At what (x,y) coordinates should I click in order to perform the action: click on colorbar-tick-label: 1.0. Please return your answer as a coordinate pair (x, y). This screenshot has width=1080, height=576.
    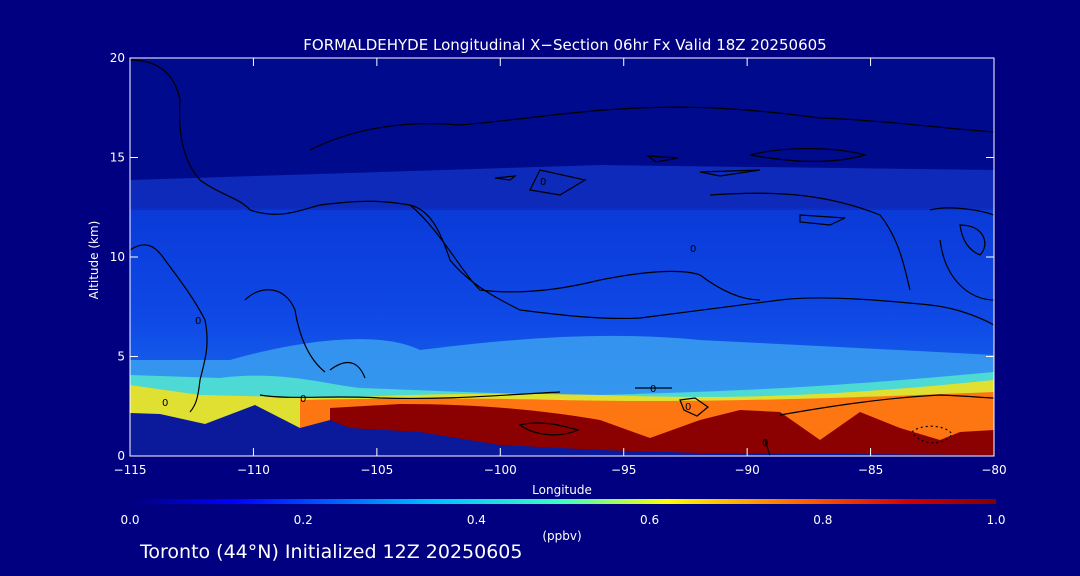
    Looking at the image, I should click on (995, 520).